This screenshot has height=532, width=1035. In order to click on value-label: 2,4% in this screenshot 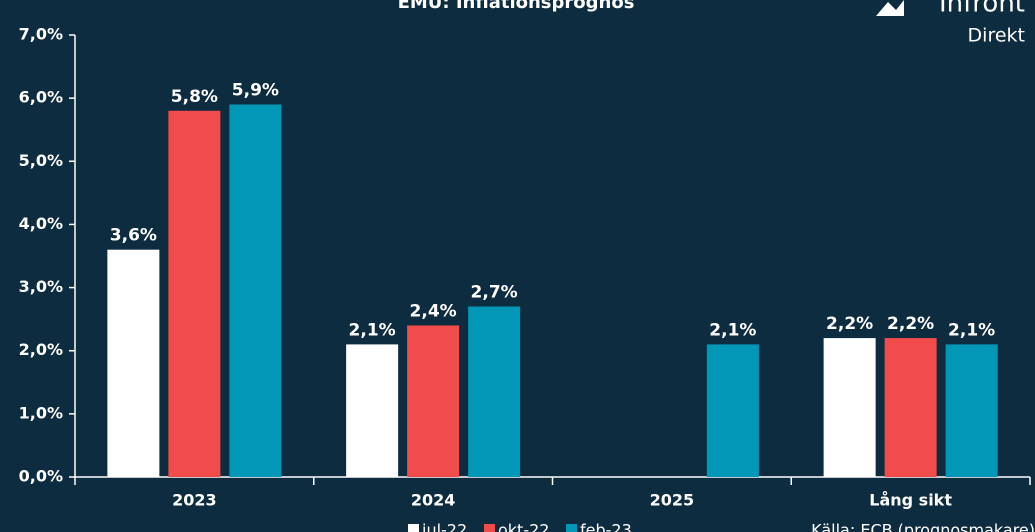, I will do `click(433, 311)`.